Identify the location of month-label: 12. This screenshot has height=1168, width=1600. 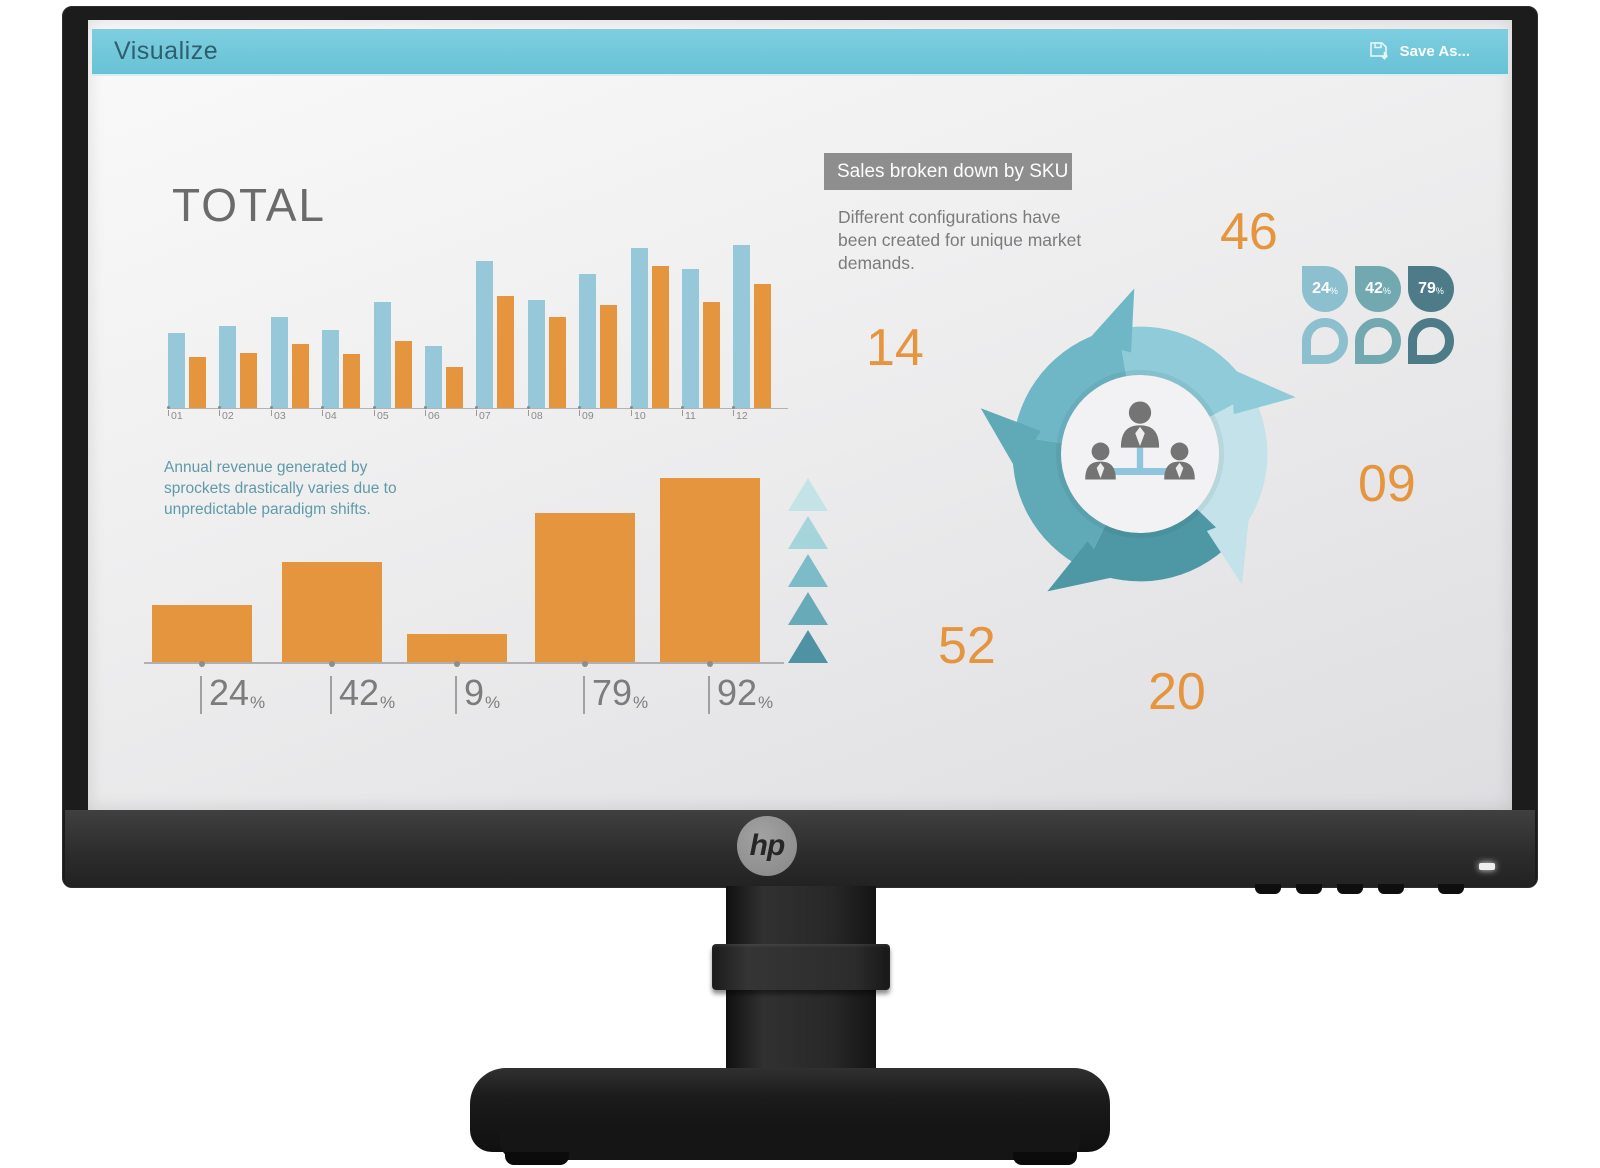
(740, 416).